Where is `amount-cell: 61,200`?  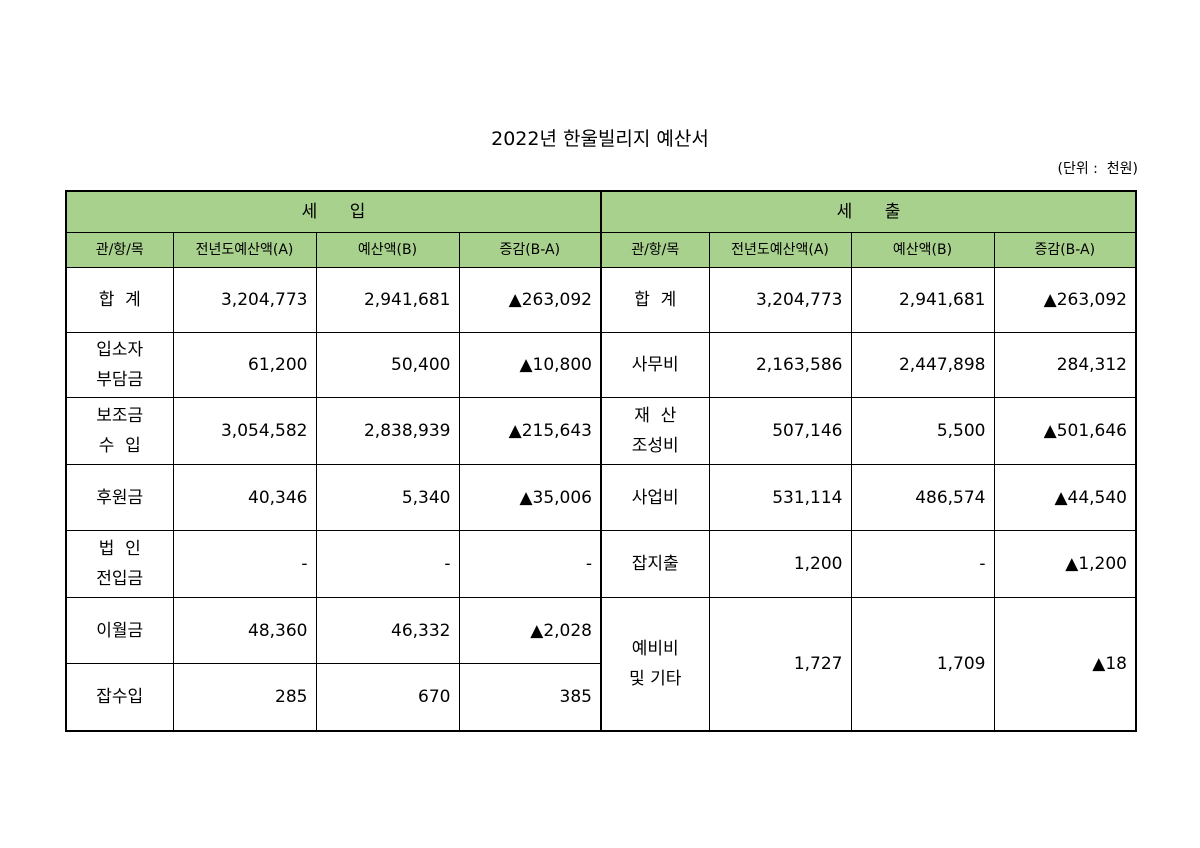 amount-cell: 61,200 is located at coordinates (244, 365).